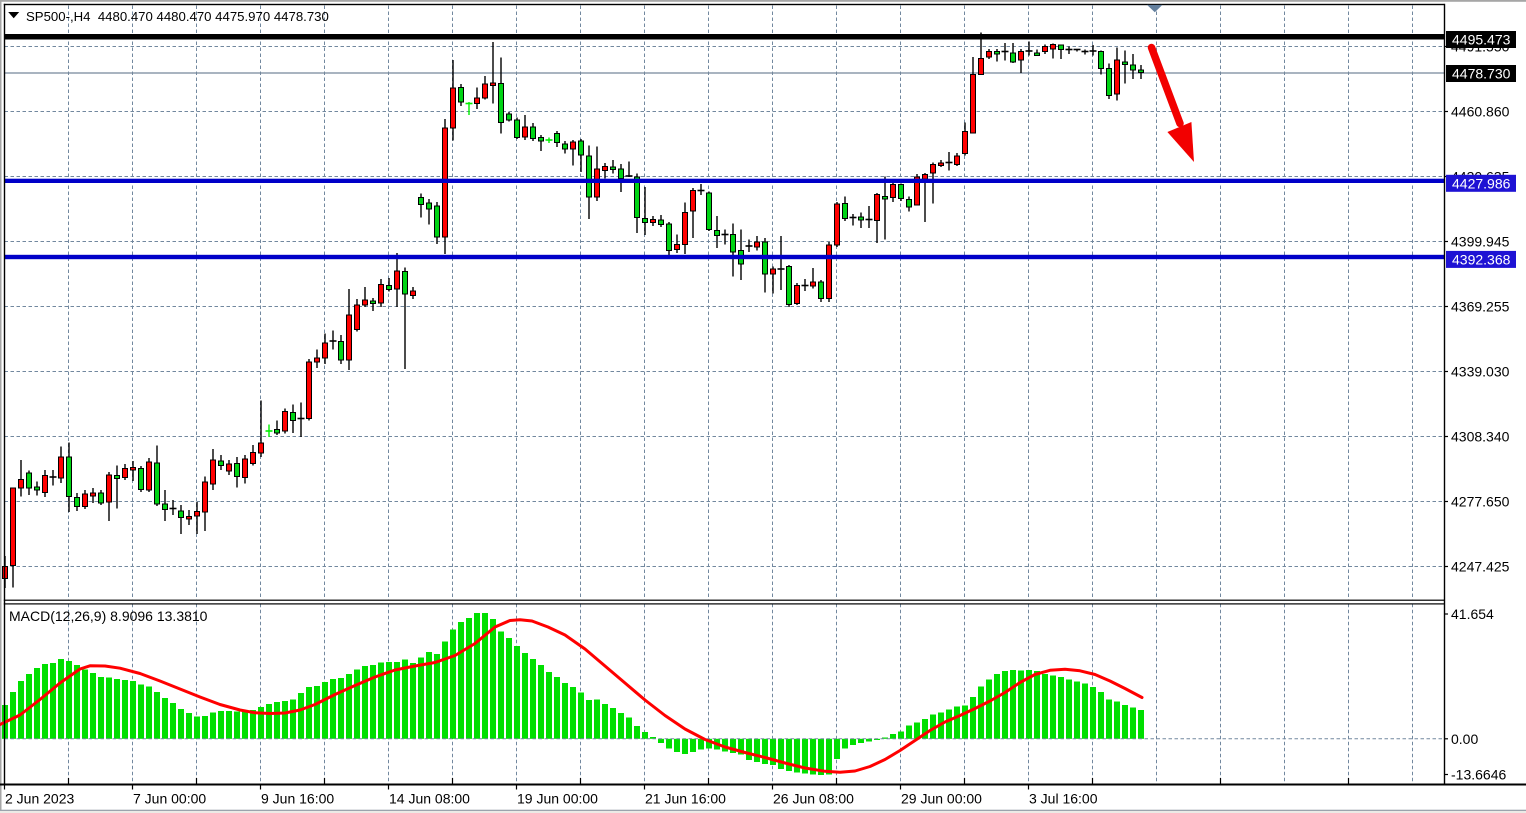  What do you see at coordinates (429, 798) in the screenshot?
I see `svg-text: 14 Jun 08:00` at bounding box center [429, 798].